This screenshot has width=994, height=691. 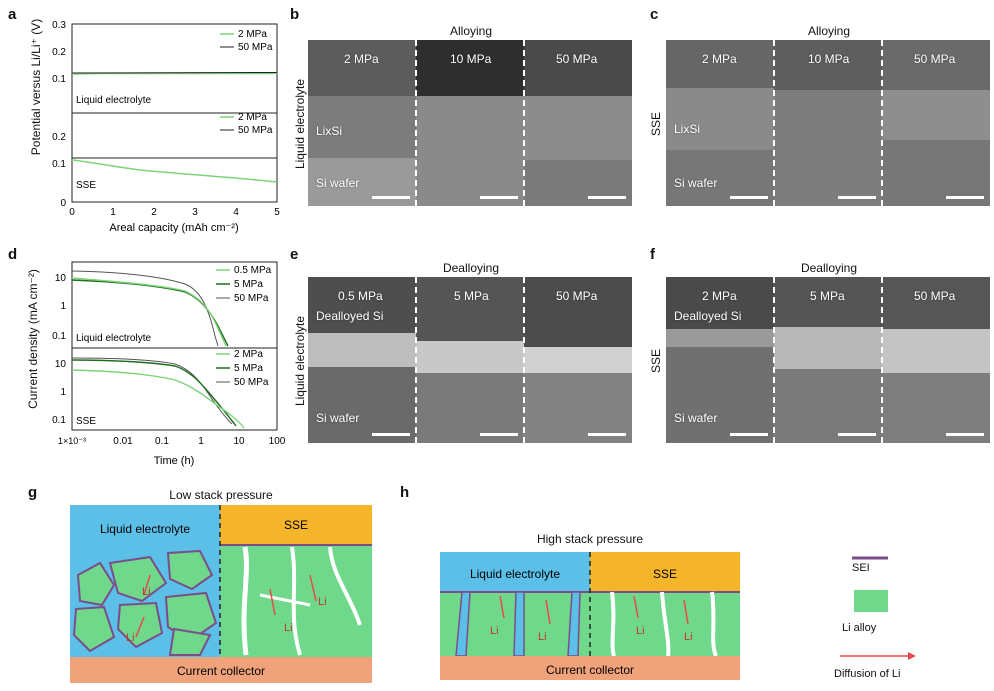 What do you see at coordinates (719, 59) in the screenshot?
I see `c-col-1: 2 MPa` at bounding box center [719, 59].